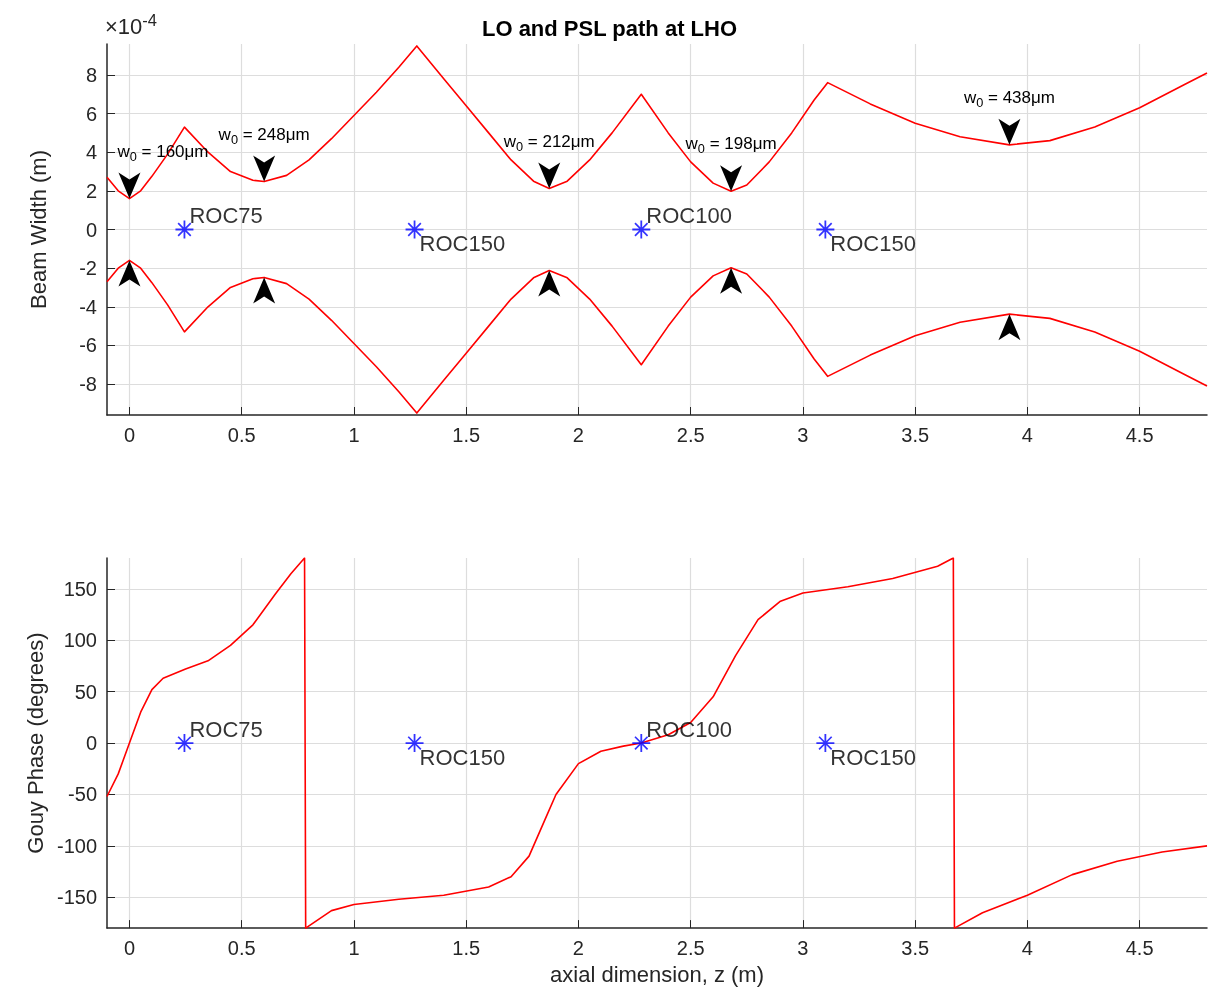 Image resolution: width=1219 pixels, height=990 pixels. Describe the element at coordinates (88, 268) in the screenshot. I see `y-tick-label: -2` at that location.